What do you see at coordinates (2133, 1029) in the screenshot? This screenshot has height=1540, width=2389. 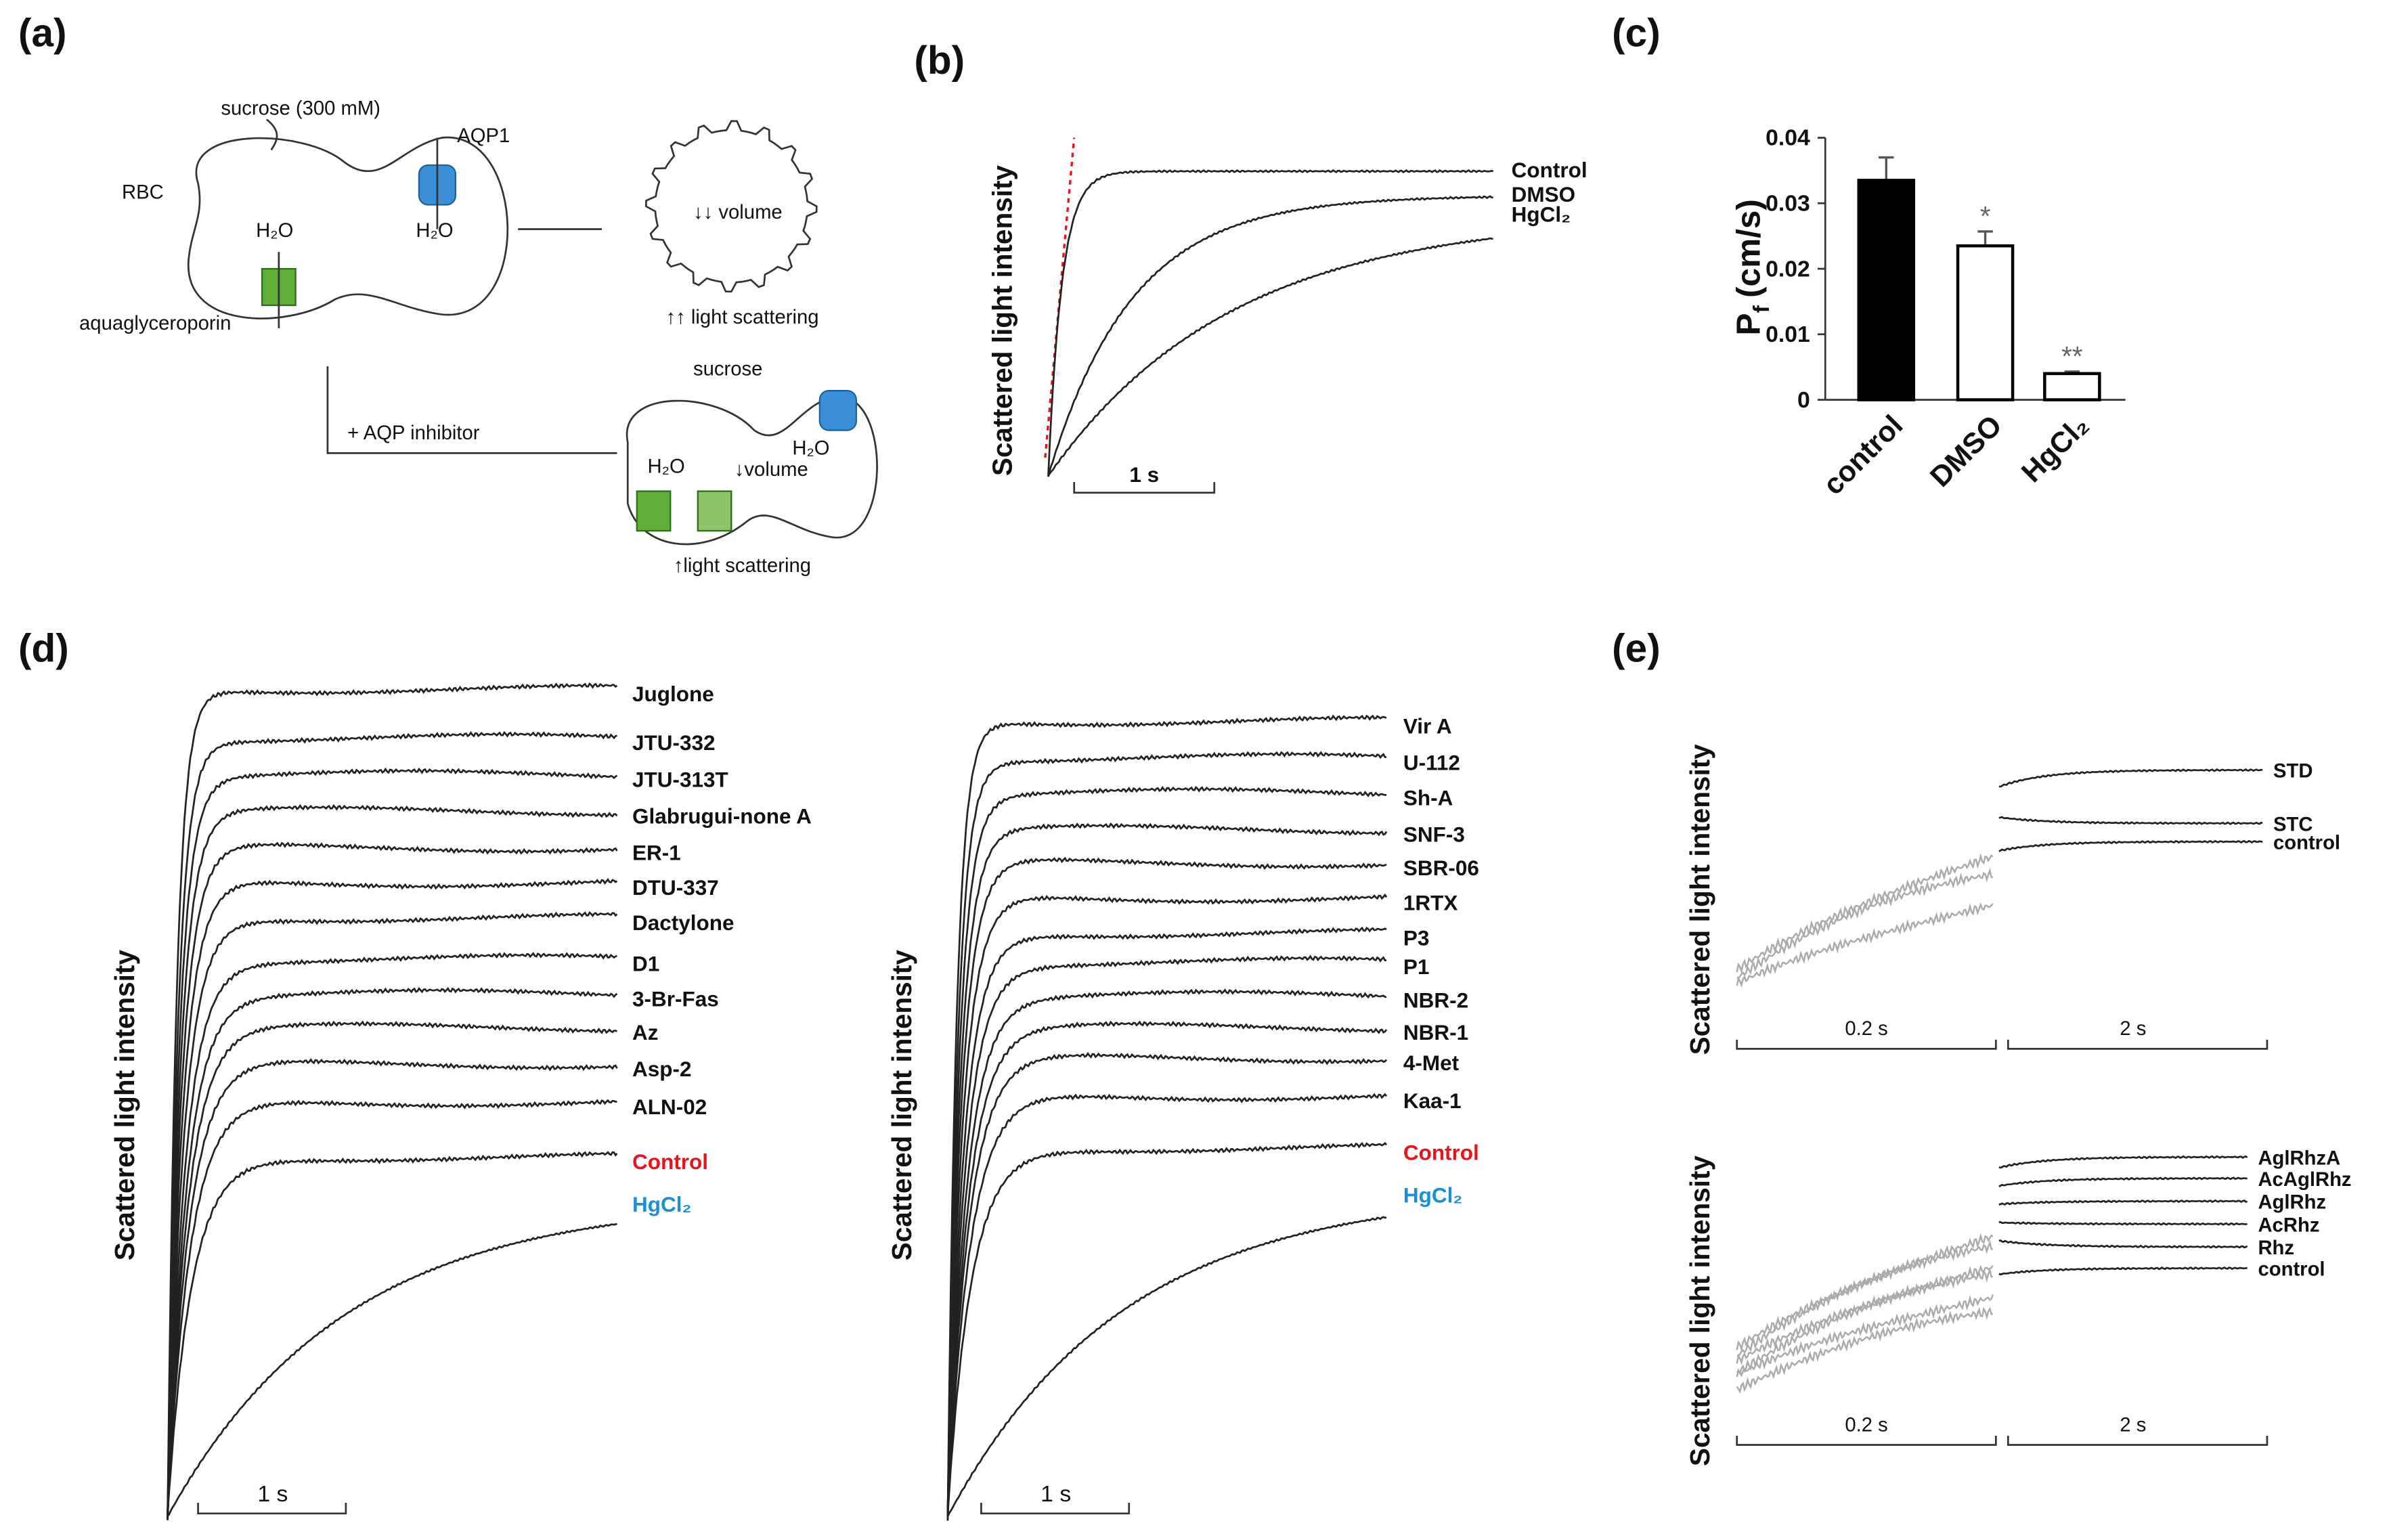 I see `label: 2 s` at bounding box center [2133, 1029].